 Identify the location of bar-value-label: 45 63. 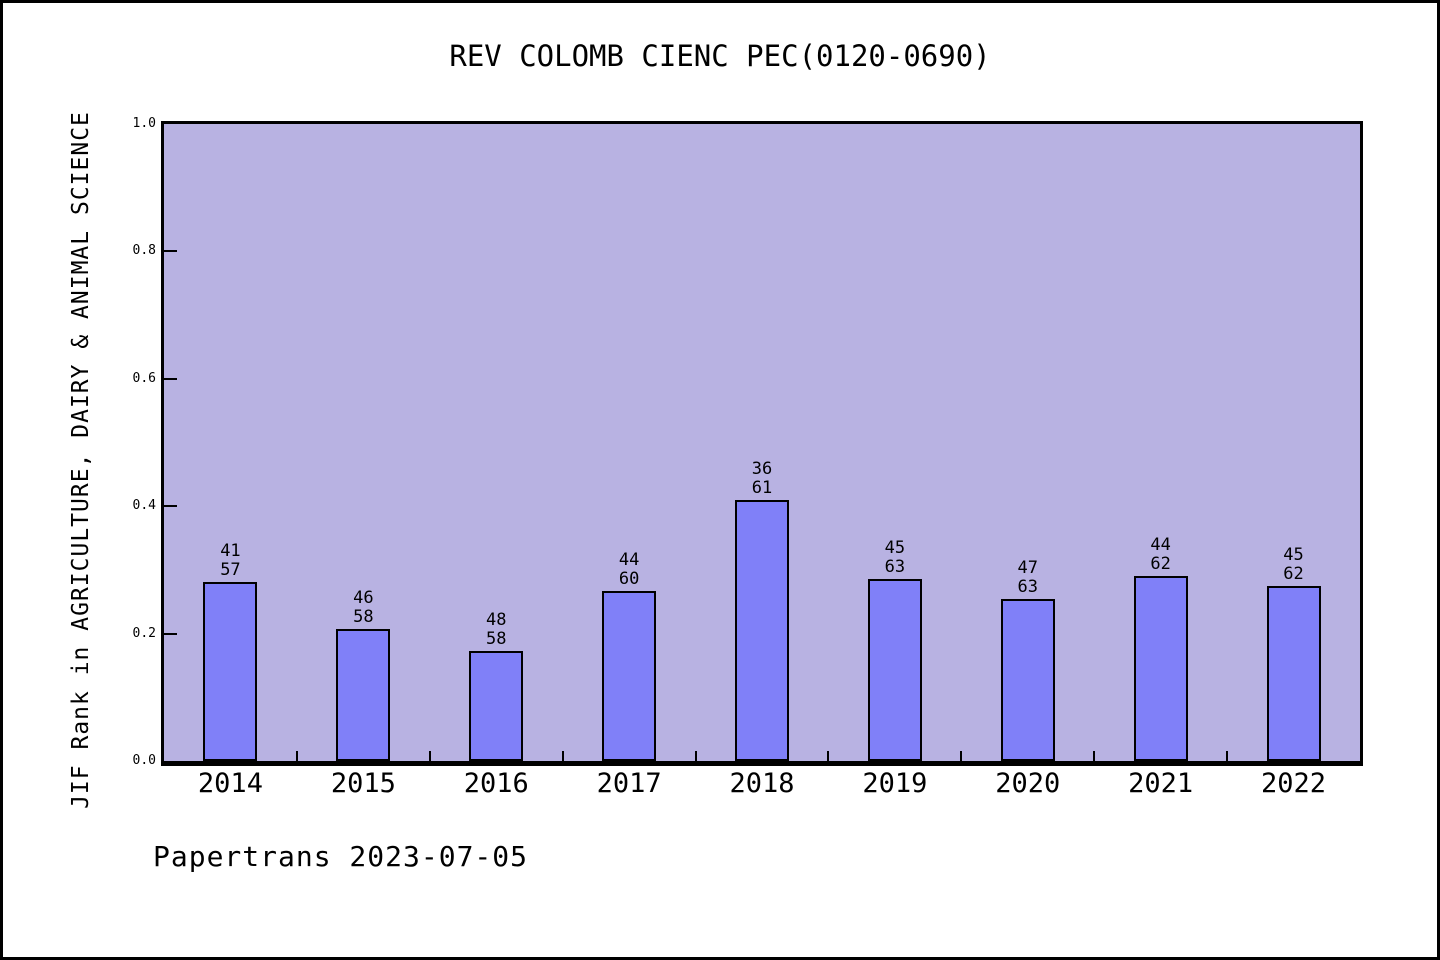
(895, 558).